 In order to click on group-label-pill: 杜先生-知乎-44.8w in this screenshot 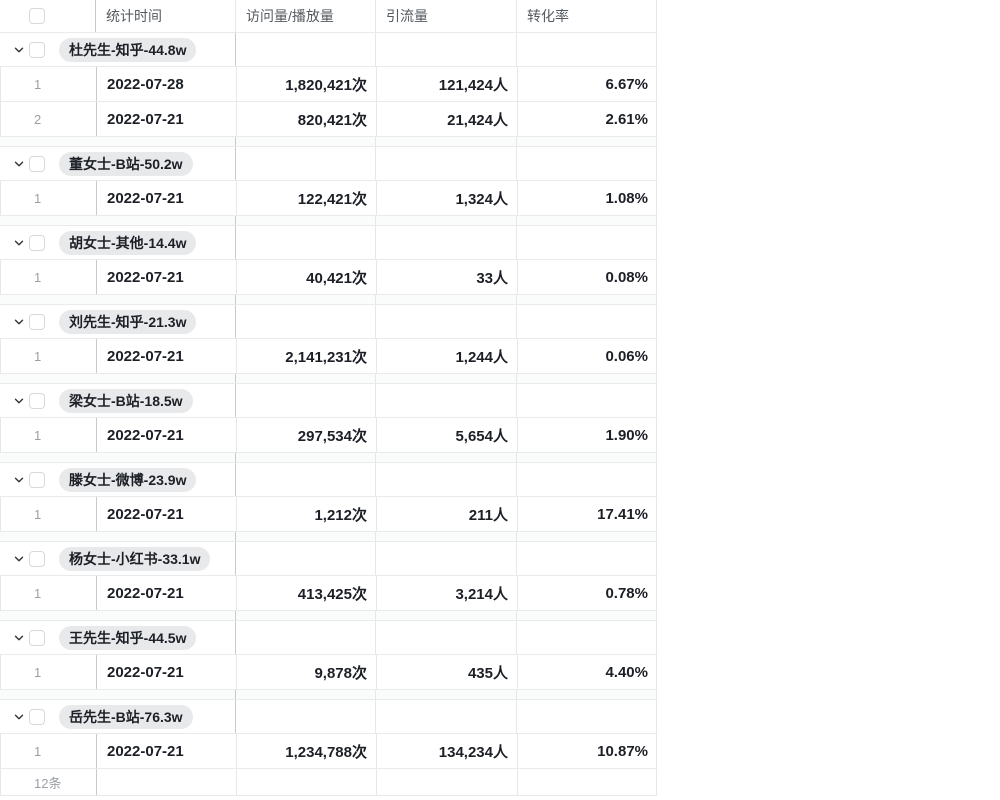, I will do `click(128, 49)`.